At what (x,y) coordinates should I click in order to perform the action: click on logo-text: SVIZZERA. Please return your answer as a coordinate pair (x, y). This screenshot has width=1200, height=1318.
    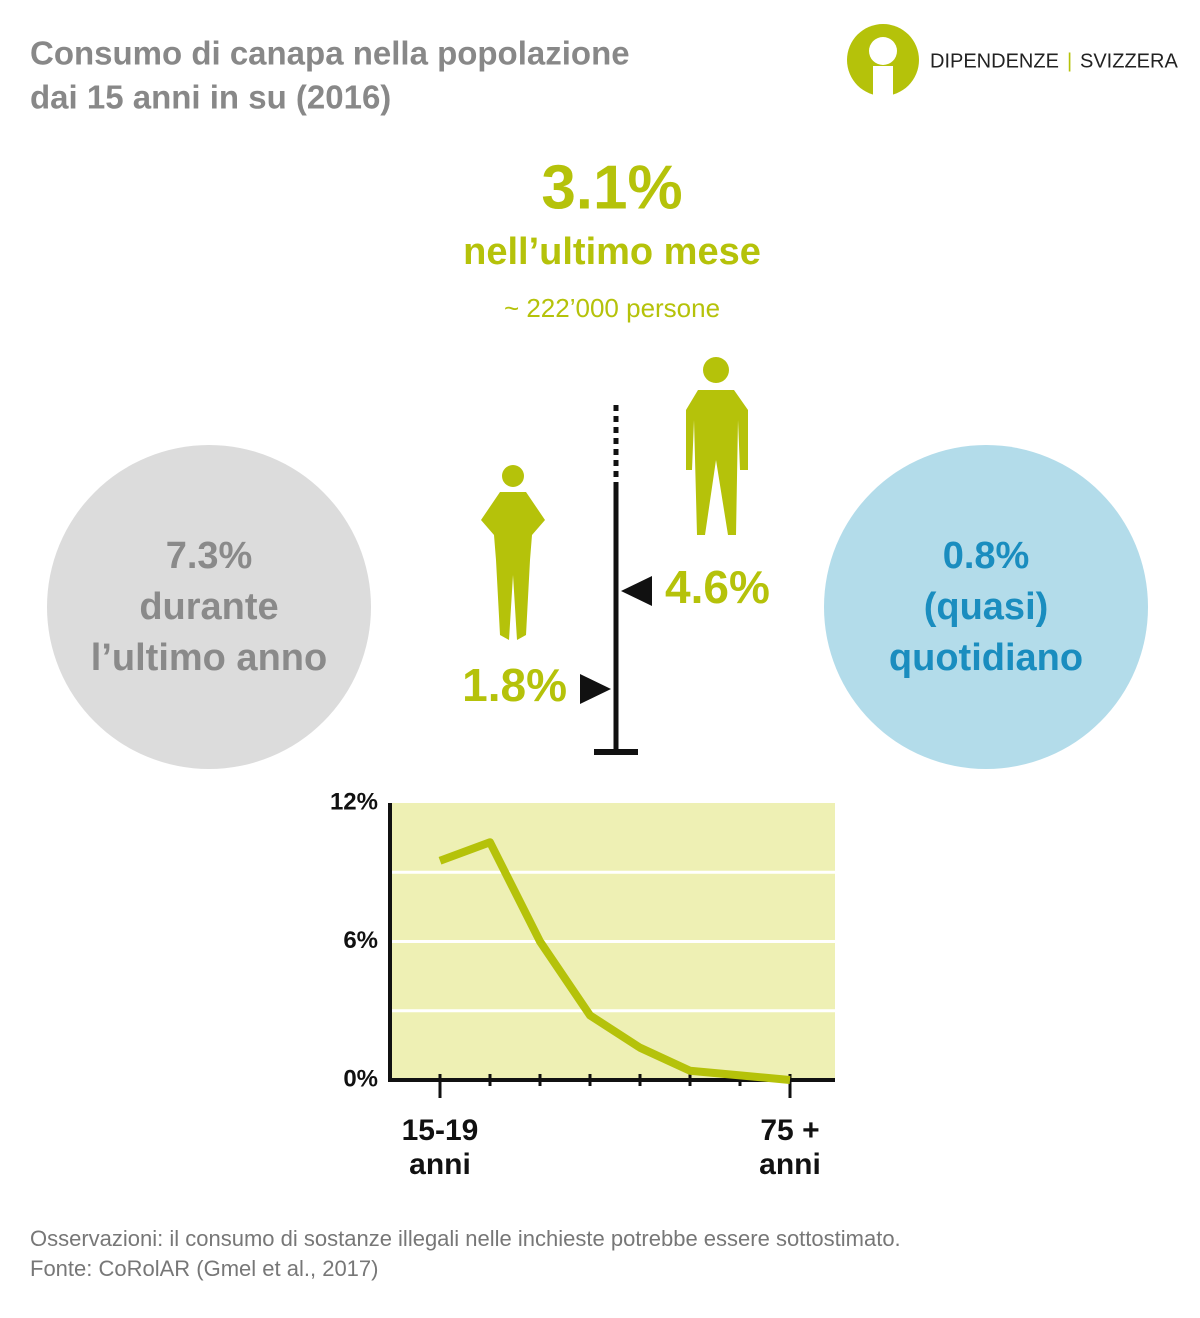
    Looking at the image, I should click on (1129, 61).